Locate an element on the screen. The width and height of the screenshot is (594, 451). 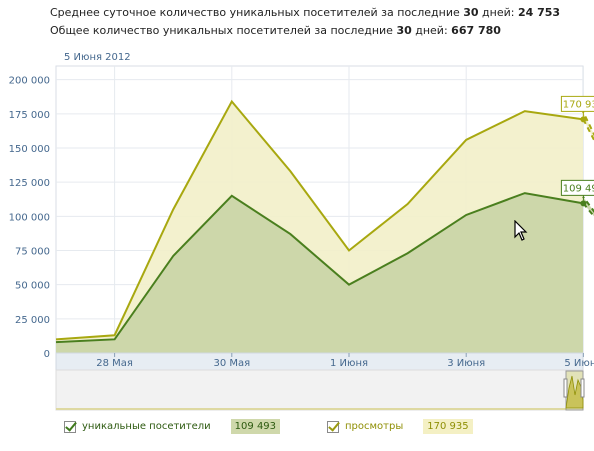
x-tick-label: 1 Июня is located at coordinates (349, 363).